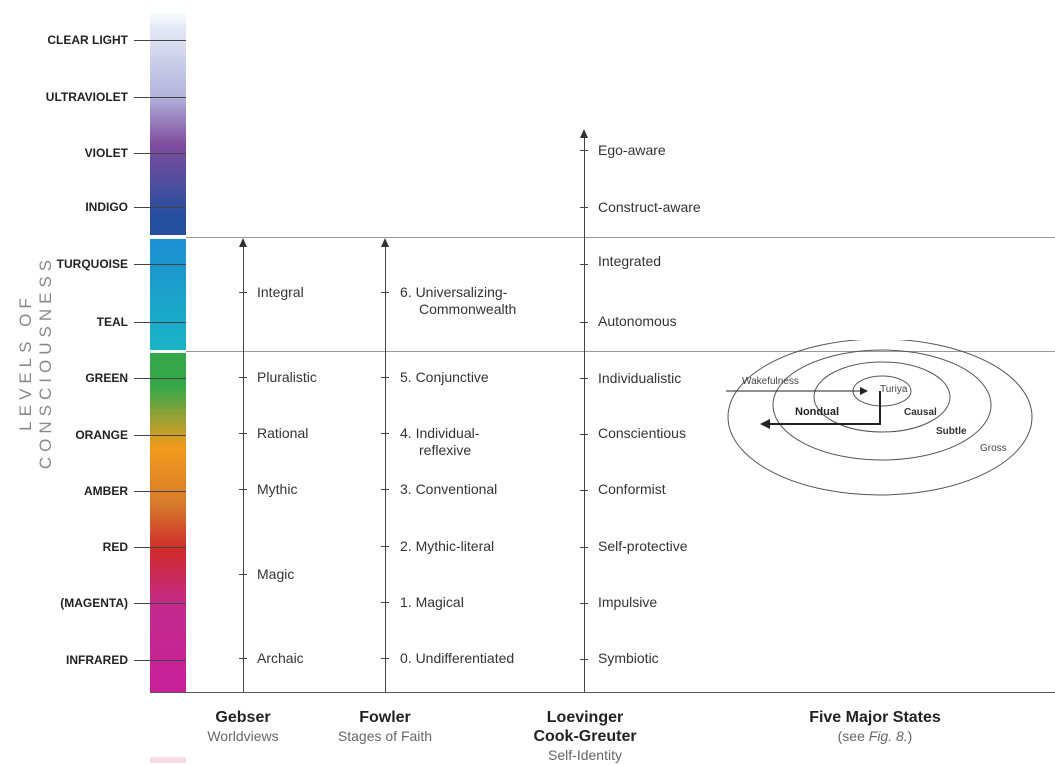 The width and height of the screenshot is (1055, 765). What do you see at coordinates (642, 433) in the screenshot?
I see `loevinger-stage: Conscientious` at bounding box center [642, 433].